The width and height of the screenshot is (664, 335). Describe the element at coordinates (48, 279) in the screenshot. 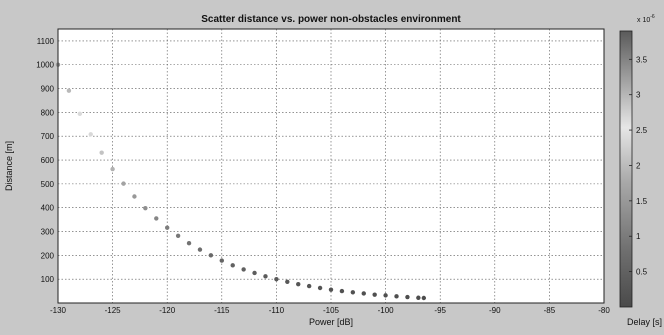

I see `y-tick-label: 100` at that location.